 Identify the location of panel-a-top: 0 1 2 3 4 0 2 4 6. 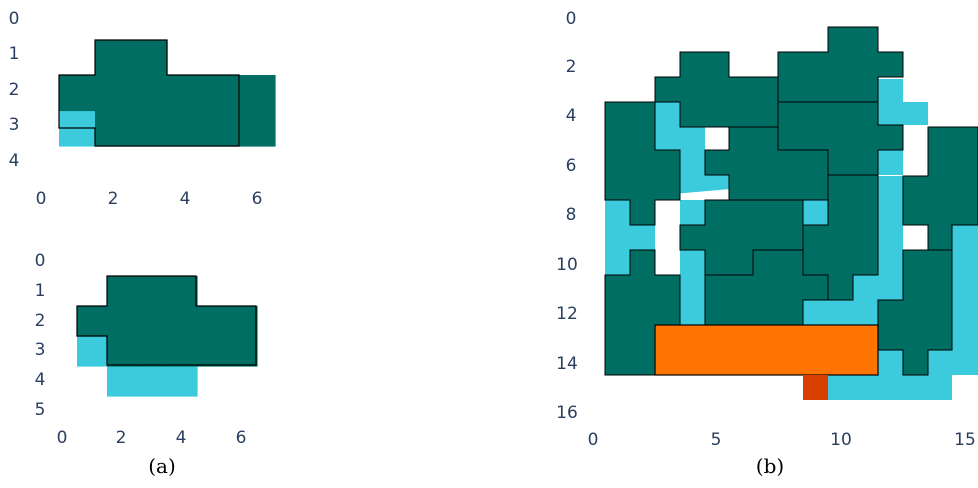
(142, 109).